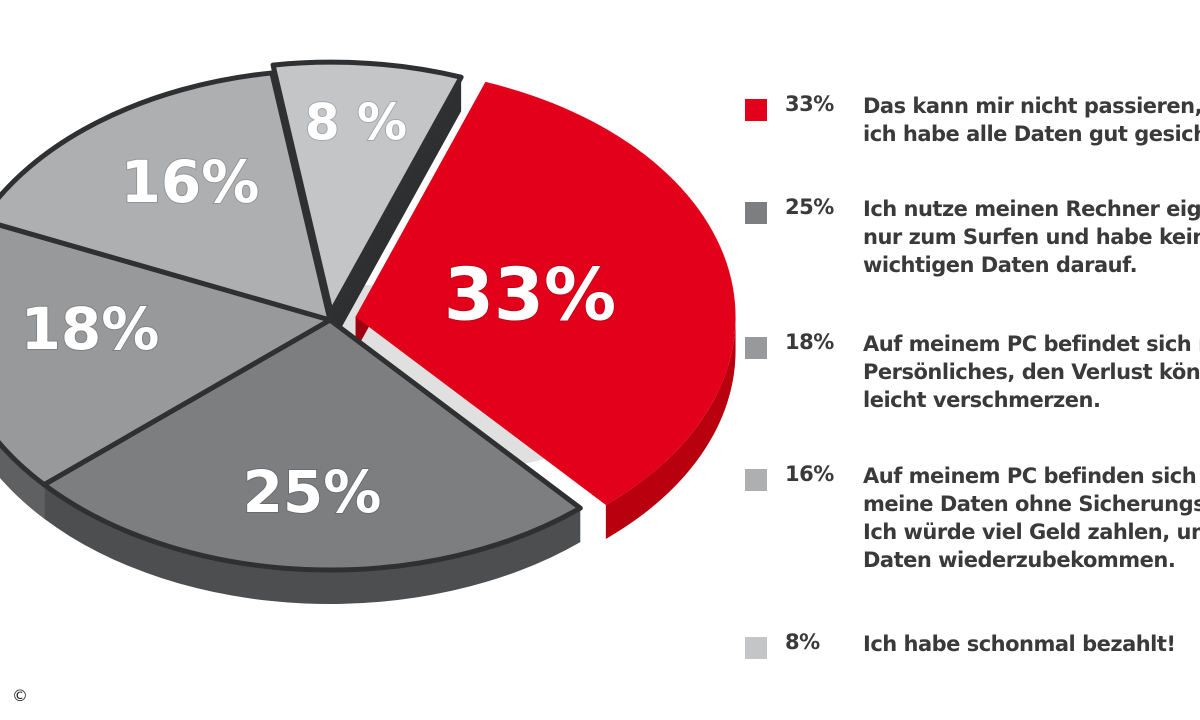 The width and height of the screenshot is (1200, 720). What do you see at coordinates (312, 492) in the screenshot?
I see `slice-25-label: 25%` at bounding box center [312, 492].